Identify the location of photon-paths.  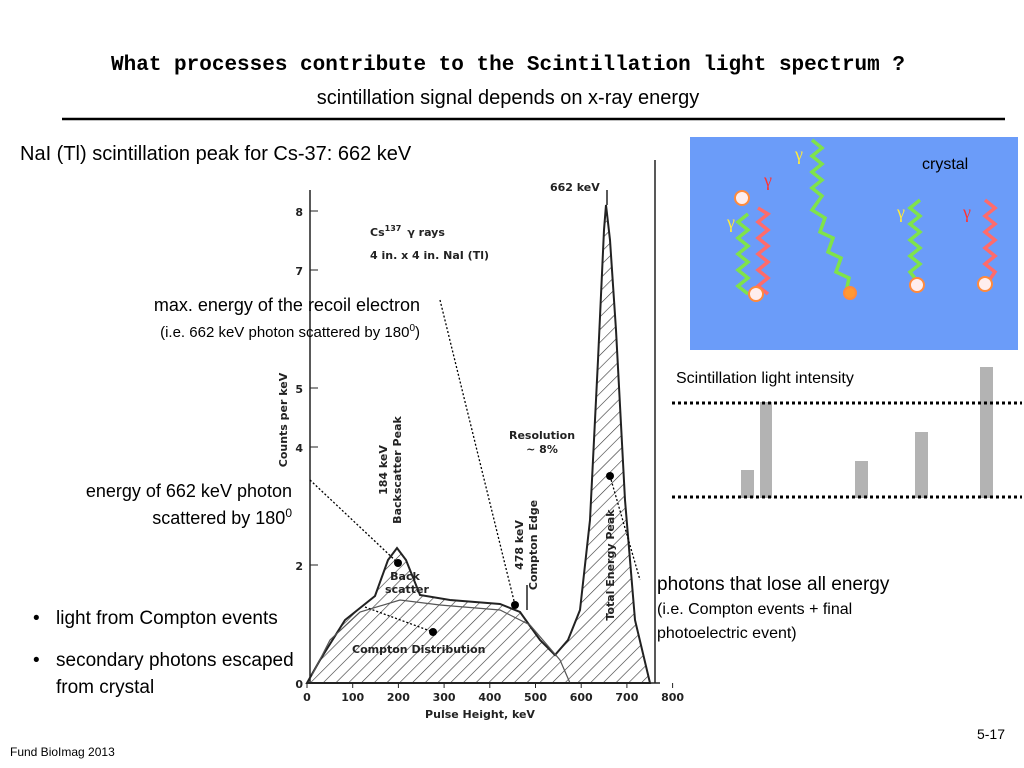
(866, 217).